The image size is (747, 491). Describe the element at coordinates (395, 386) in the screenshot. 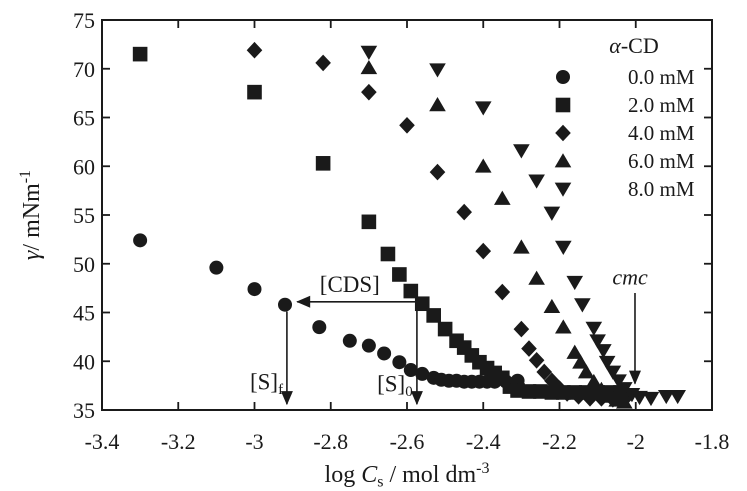

I see `annotation-s0: [S]0` at that location.